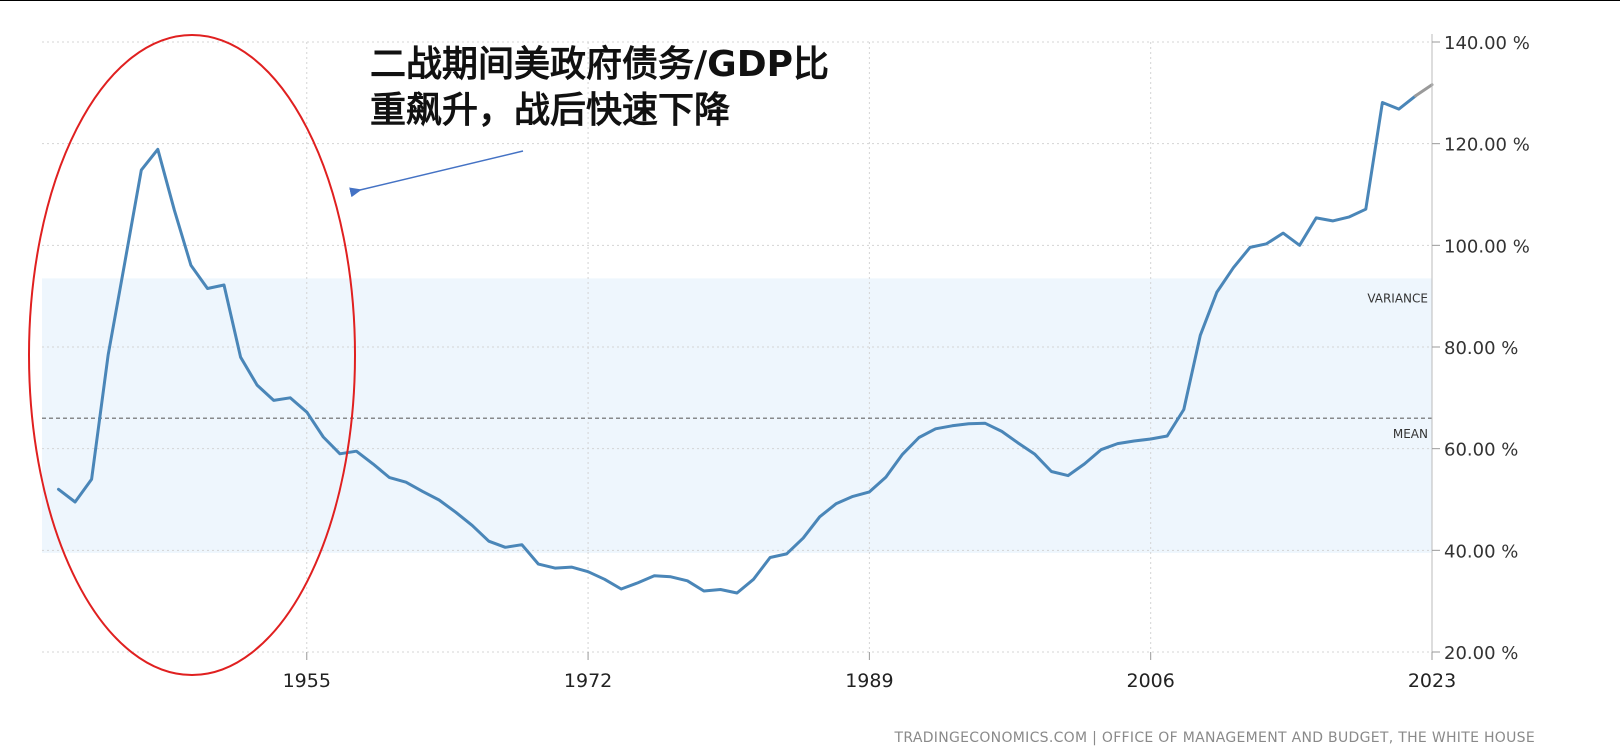  What do you see at coordinates (810, 0) in the screenshot?
I see `top-border` at bounding box center [810, 0].